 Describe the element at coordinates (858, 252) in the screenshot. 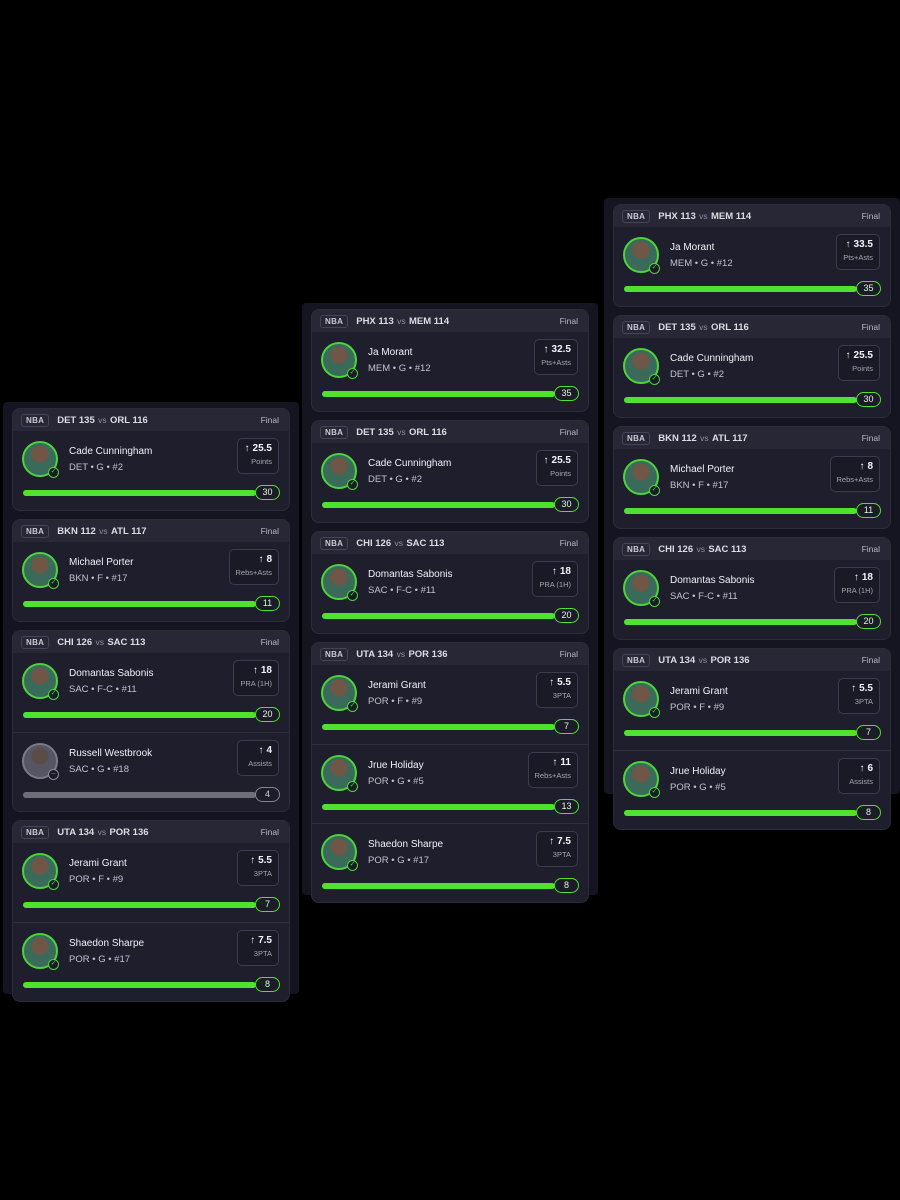

I see `line-box: ↑ 33.5 Pts+Asts` at that location.